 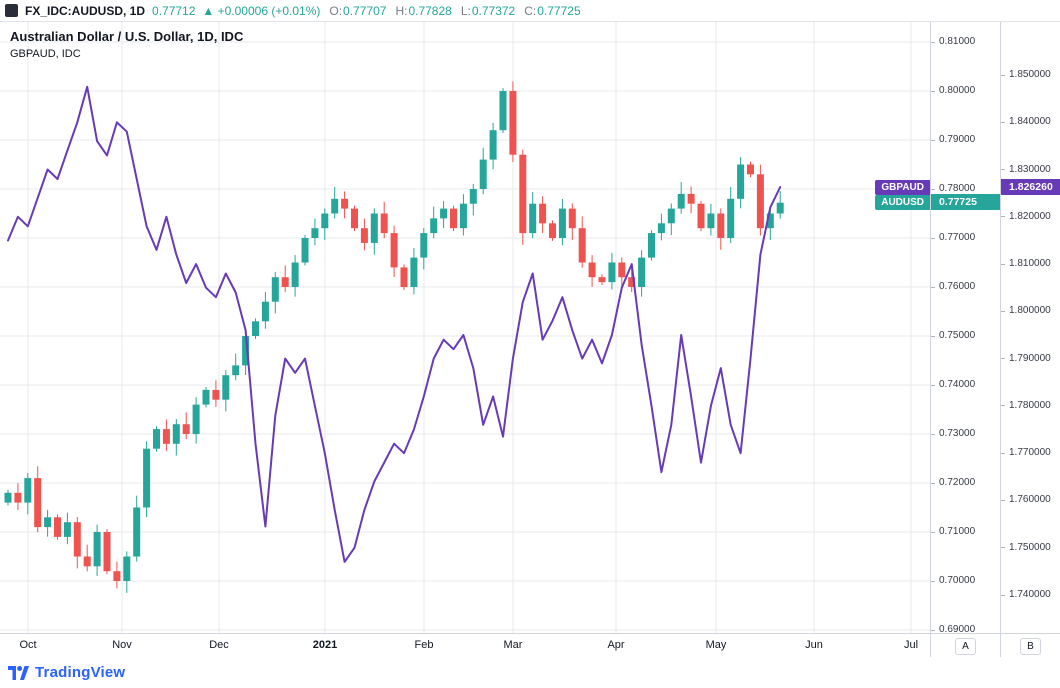 What do you see at coordinates (716, 645) in the screenshot?
I see `time-tick-label: May` at bounding box center [716, 645].